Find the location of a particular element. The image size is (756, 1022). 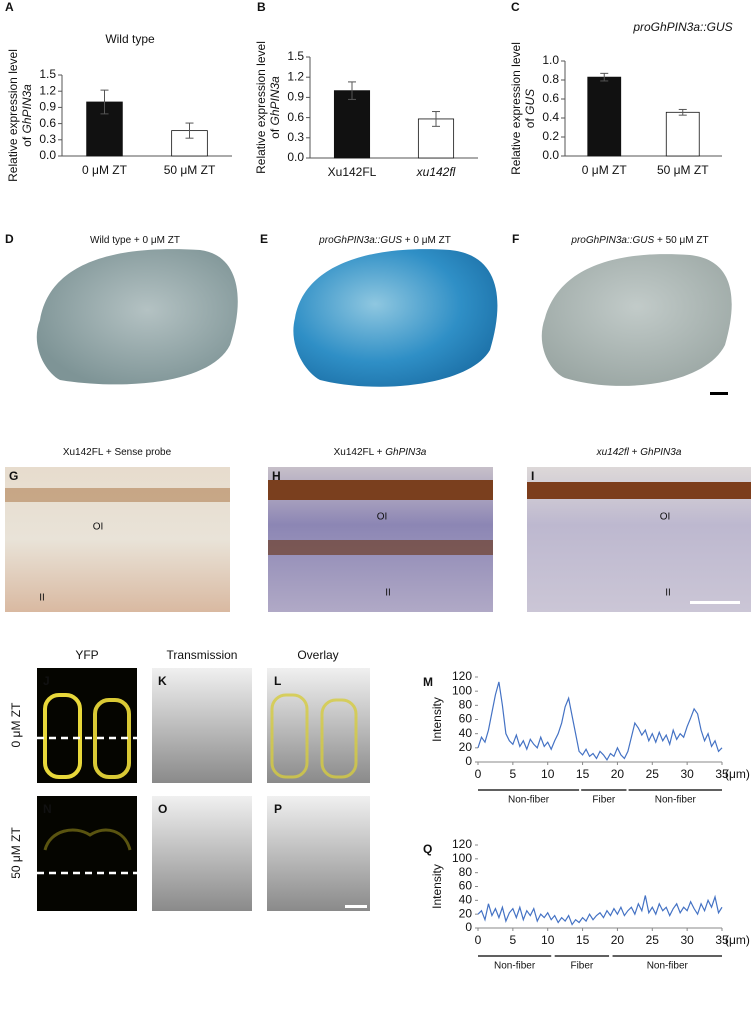

caption-part: + 0 μM ZT is located at coordinates (426, 240).